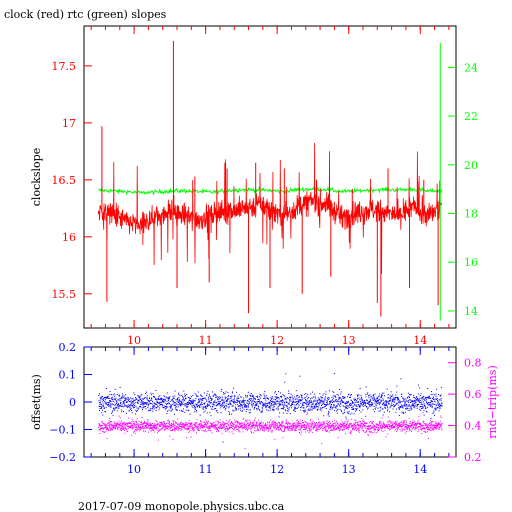 The width and height of the screenshot is (512, 512). I want to click on y2-tick-label: 0.4, so click(473, 426).